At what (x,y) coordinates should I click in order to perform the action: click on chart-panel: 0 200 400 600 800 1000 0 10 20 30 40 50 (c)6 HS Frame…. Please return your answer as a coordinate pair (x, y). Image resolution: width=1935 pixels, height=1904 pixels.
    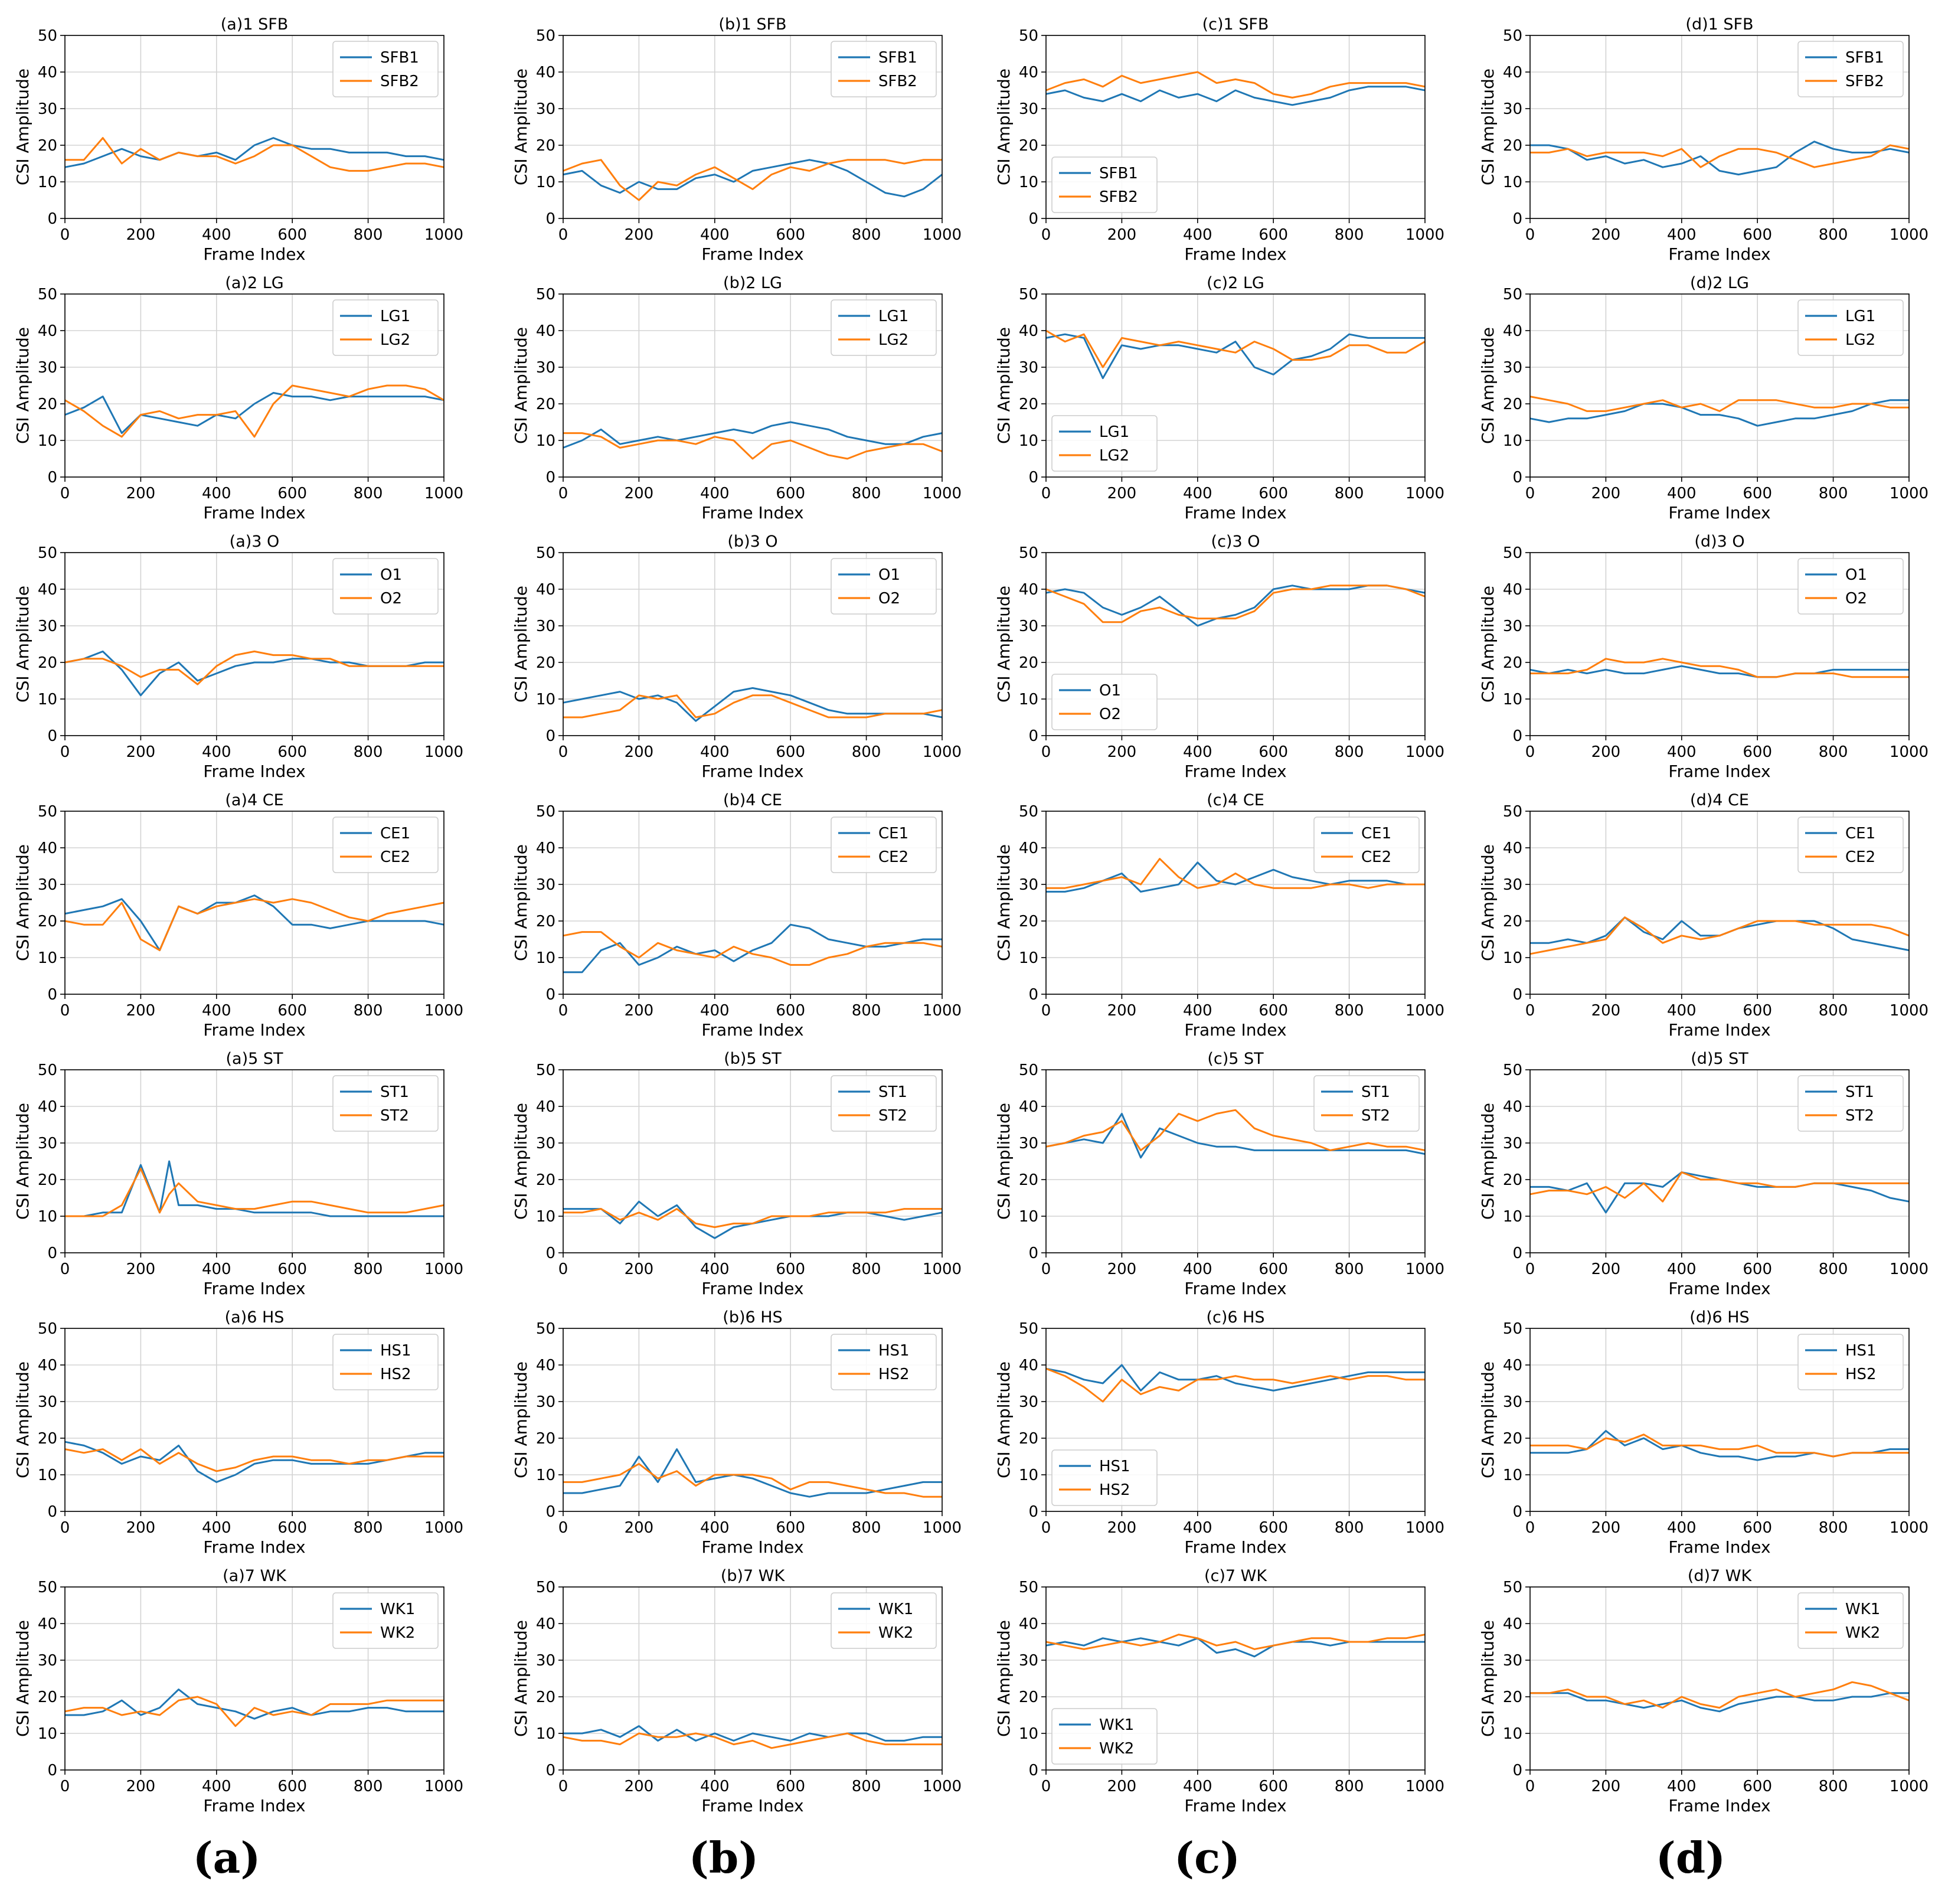
    Looking at the image, I should click on (1219, 1432).